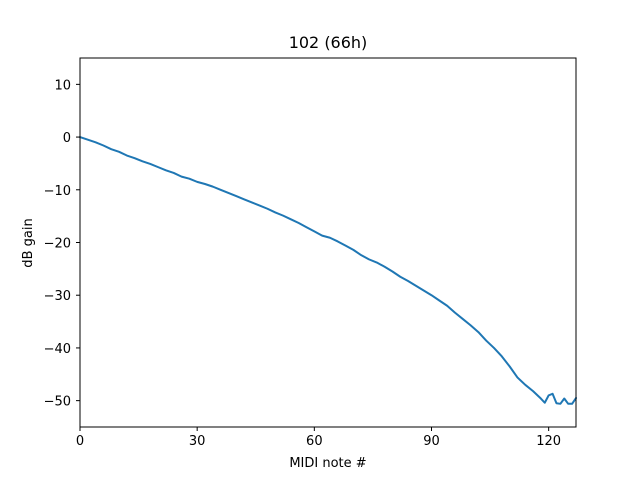 This screenshot has width=640, height=484. I want to click on x-tick-label: 30, so click(197, 441).